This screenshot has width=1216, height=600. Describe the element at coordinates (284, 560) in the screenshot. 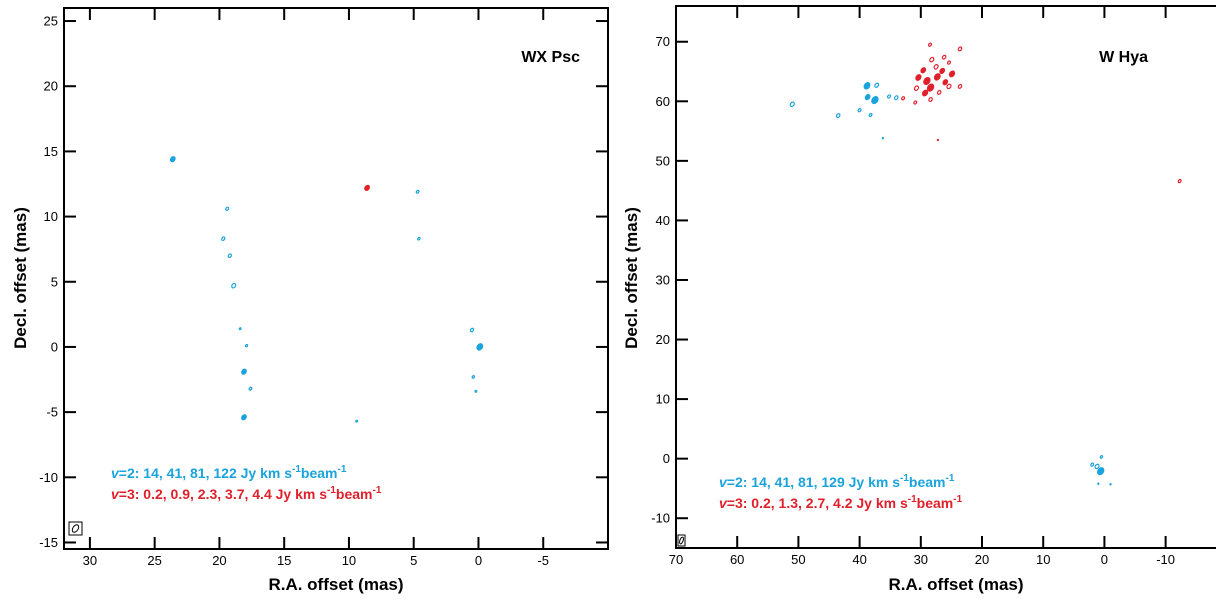

I see `x-tick-label: 15` at that location.